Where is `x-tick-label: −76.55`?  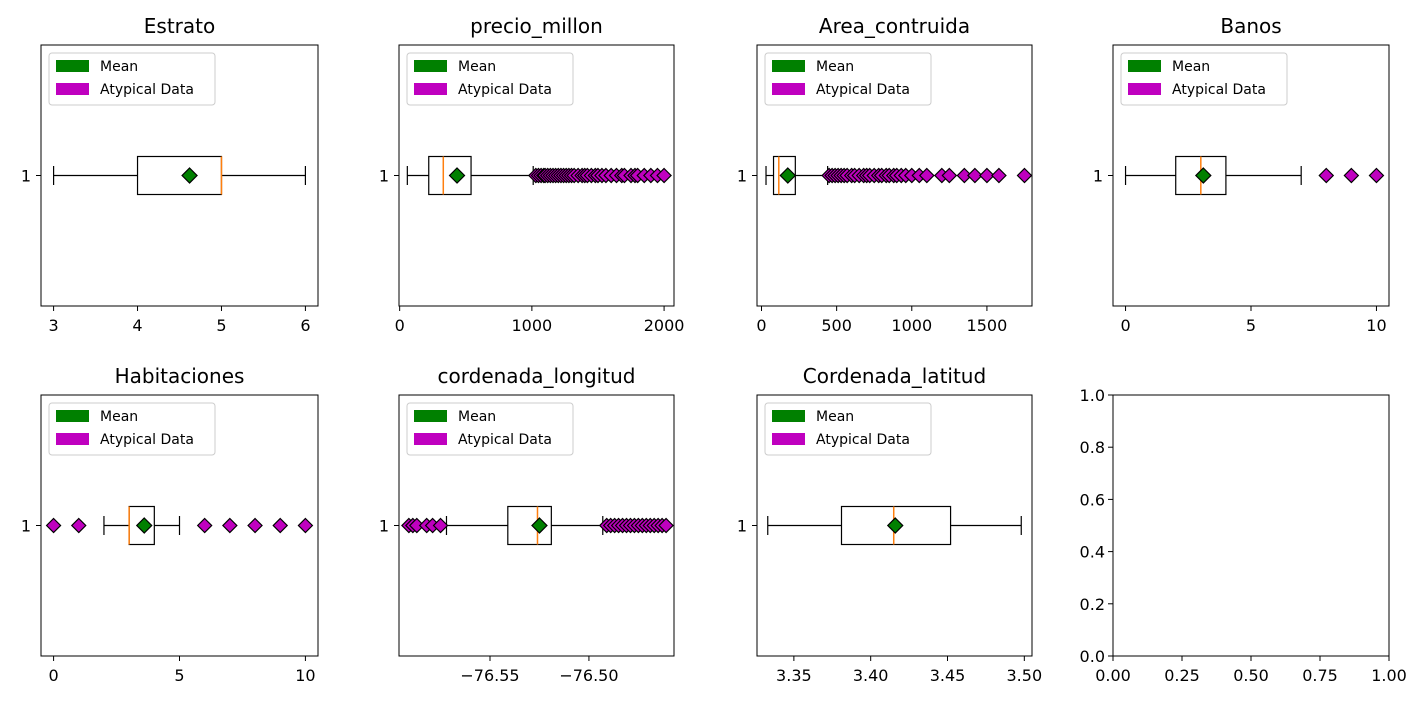
x-tick-label: −76.55 is located at coordinates (489, 675).